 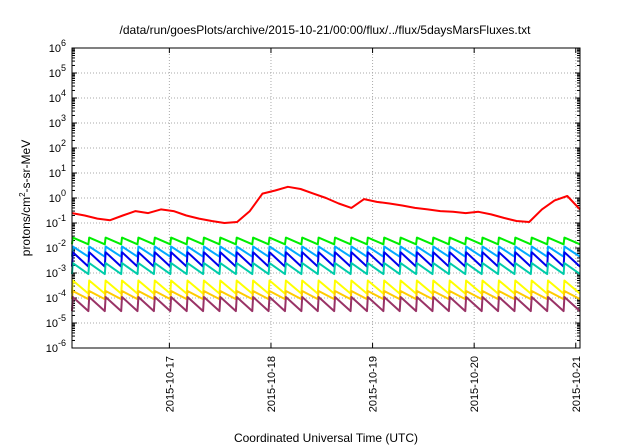 What do you see at coordinates (62, 293) in the screenshot?
I see `y-tick-label-exp: -4` at bounding box center [62, 293].